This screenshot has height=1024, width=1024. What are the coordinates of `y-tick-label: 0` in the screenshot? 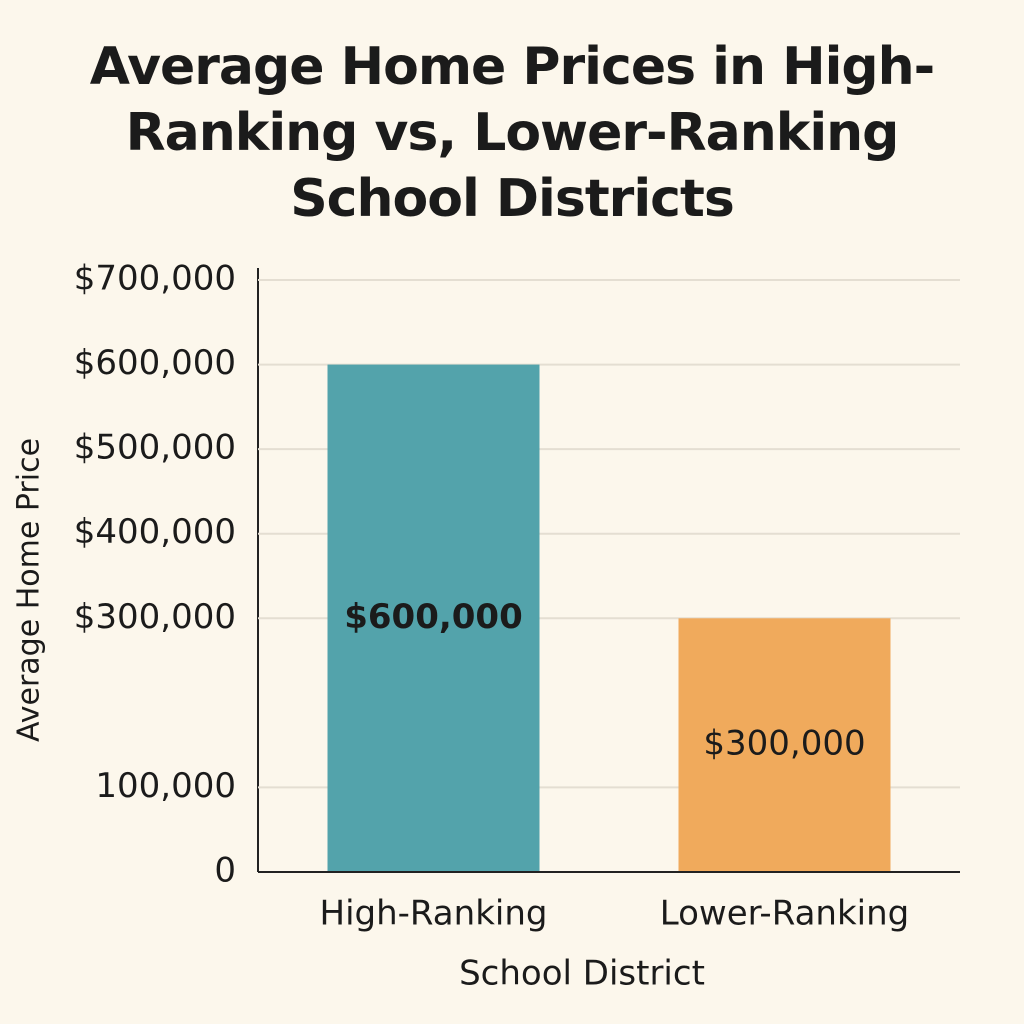 It's located at (225, 871).